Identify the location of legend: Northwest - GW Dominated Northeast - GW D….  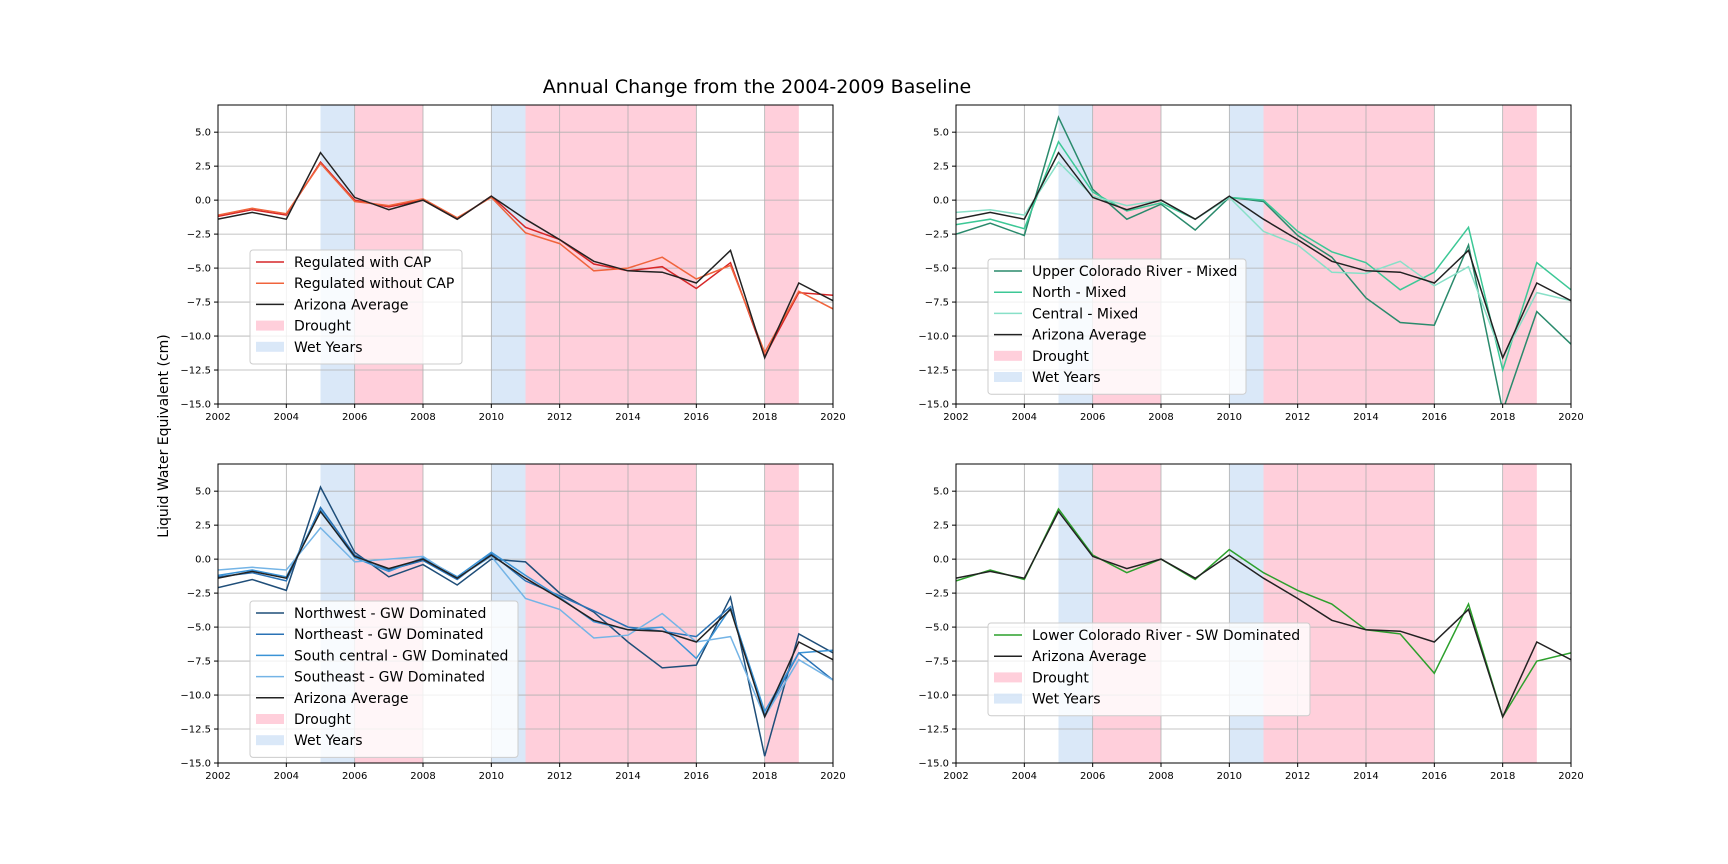
(384, 679).